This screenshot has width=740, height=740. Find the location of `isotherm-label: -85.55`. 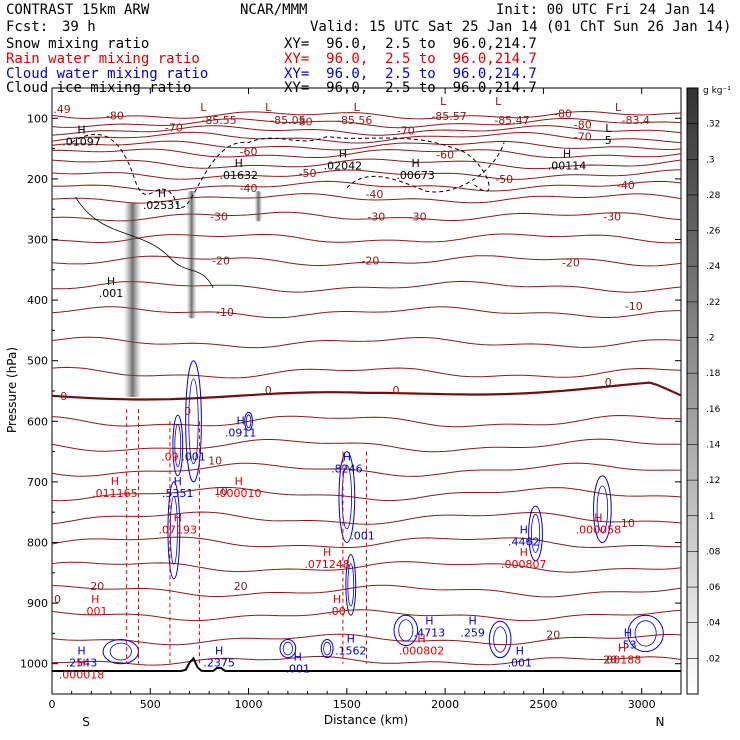

isotherm-label: -85.55 is located at coordinates (218, 120).